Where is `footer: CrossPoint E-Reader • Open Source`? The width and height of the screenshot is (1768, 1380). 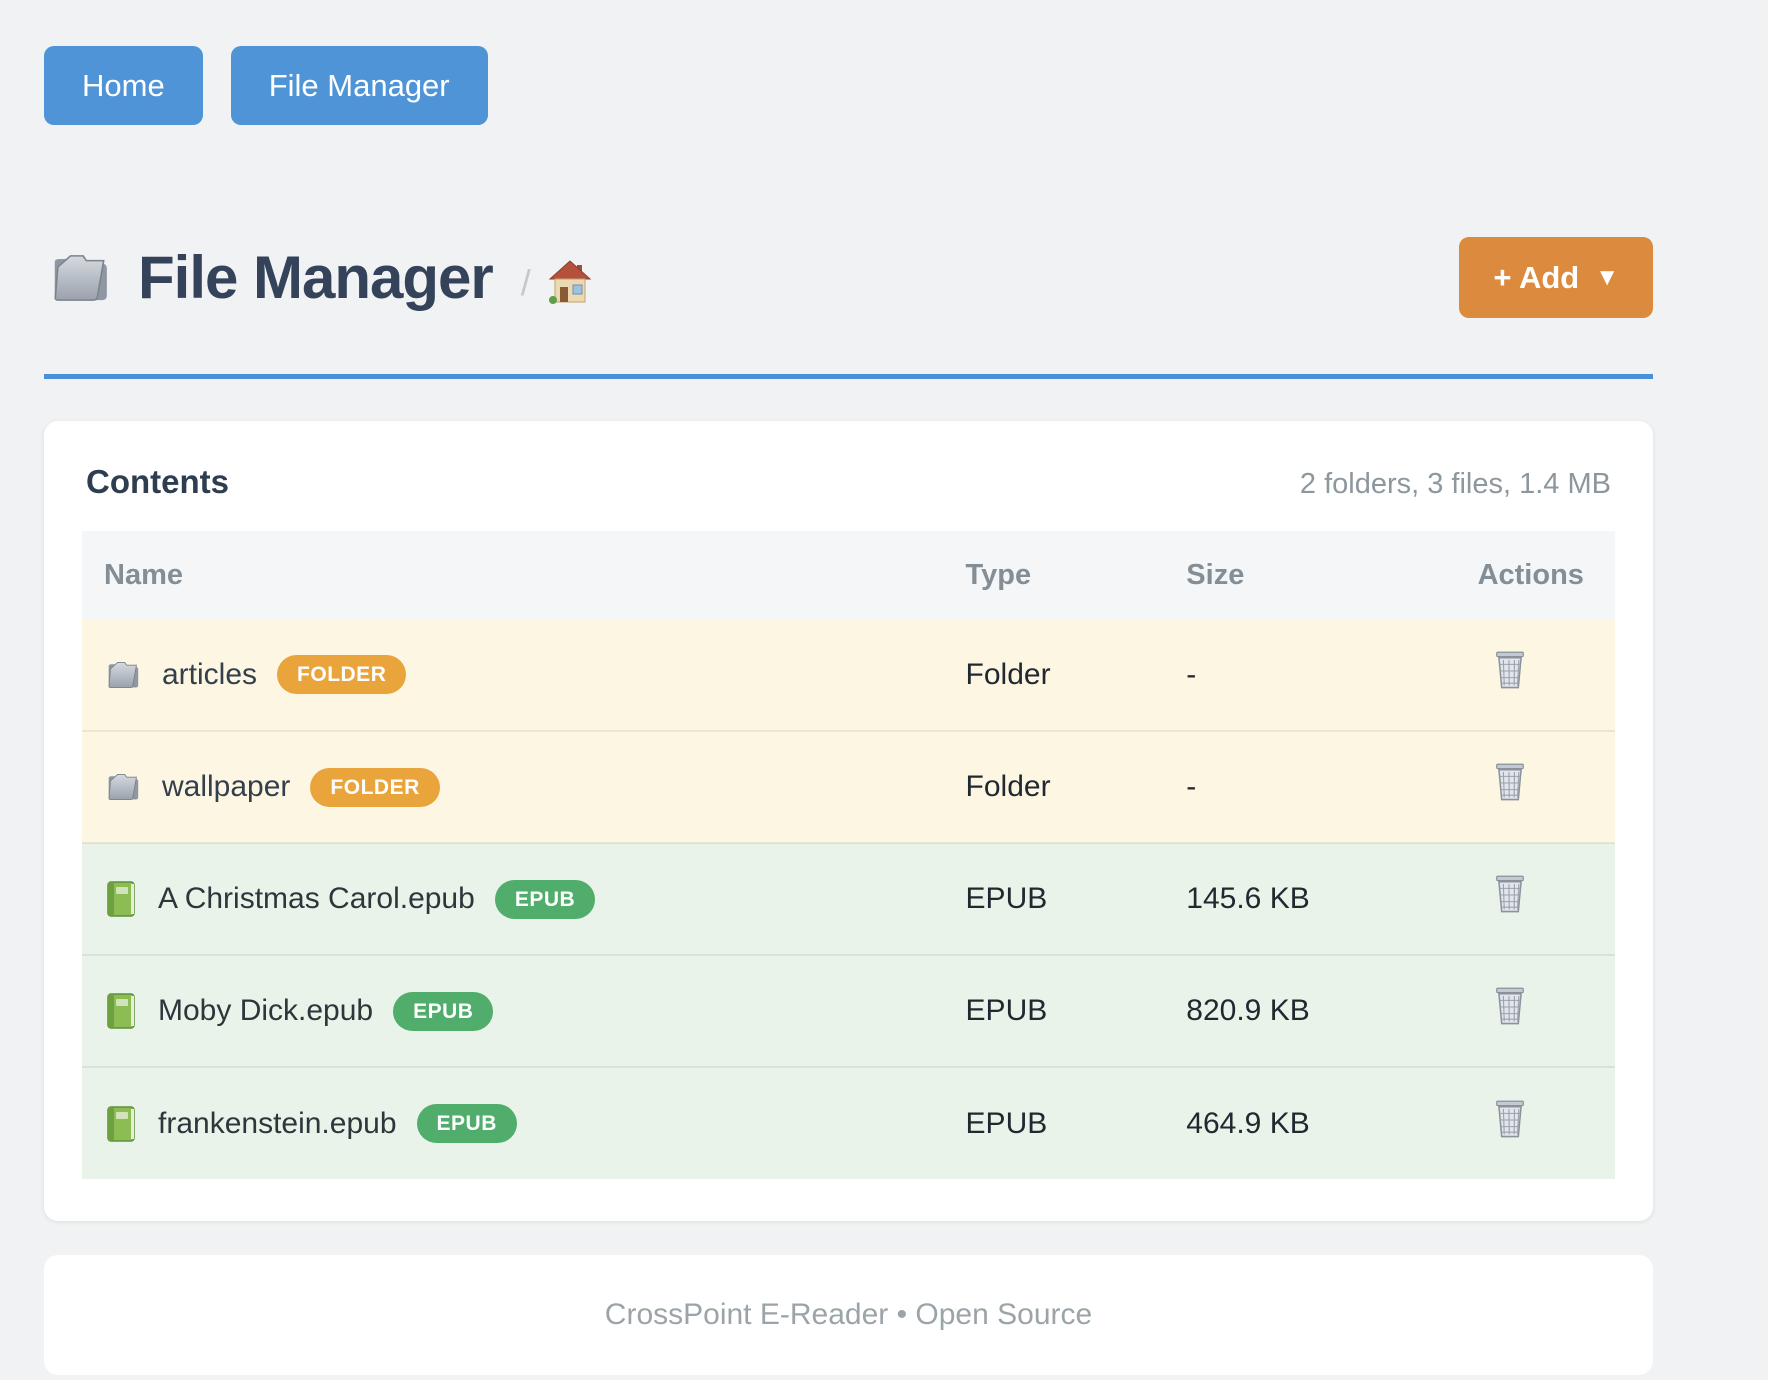 footer: CrossPoint E-Reader • Open Source is located at coordinates (848, 1315).